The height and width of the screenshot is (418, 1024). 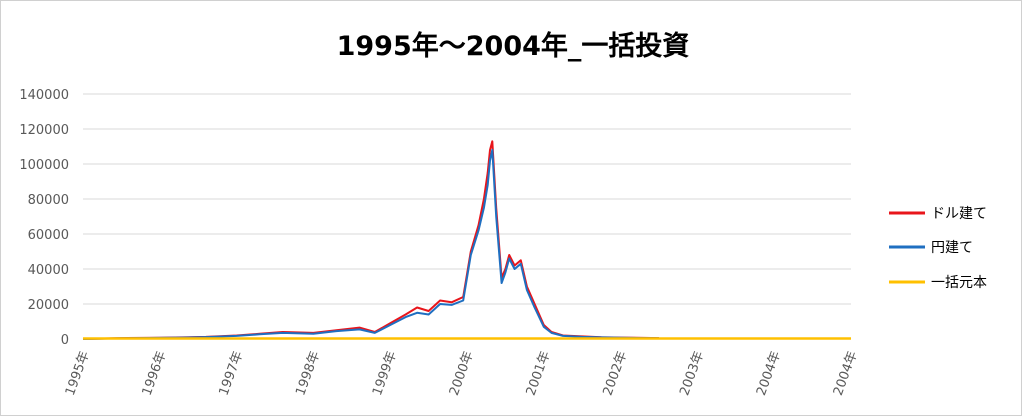 I want to click on y-tick-label: 140000, so click(x=44, y=95).